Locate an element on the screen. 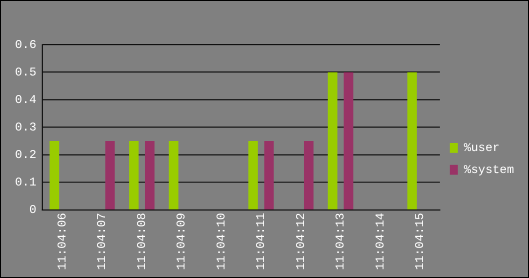 The width and height of the screenshot is (529, 278). y-tick-label: 0.3 is located at coordinates (25, 127).